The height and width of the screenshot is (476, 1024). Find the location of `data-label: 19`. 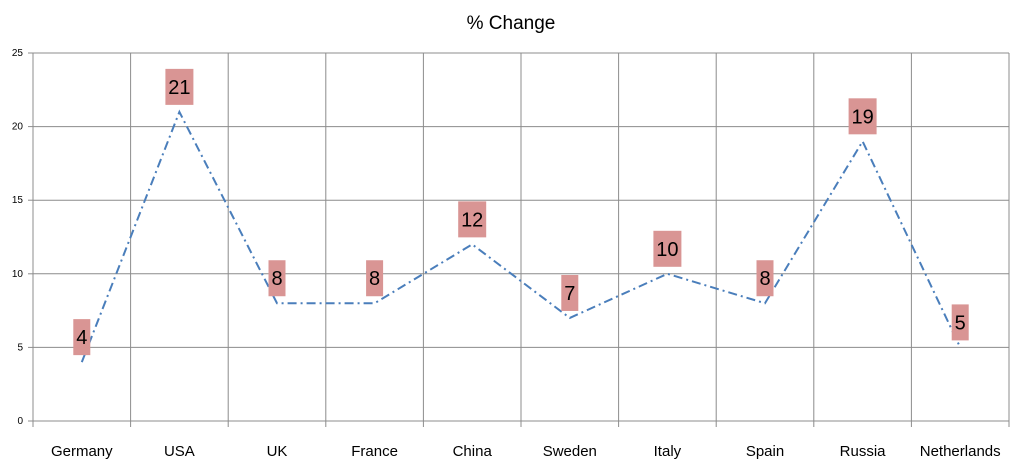

data-label: 19 is located at coordinates (862, 116).